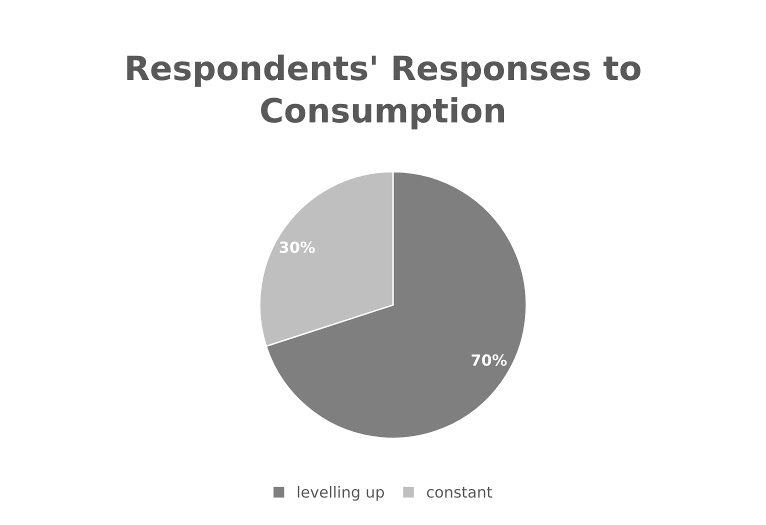 The width and height of the screenshot is (766, 525). What do you see at coordinates (297, 247) in the screenshot?
I see `data-label: 30%` at bounding box center [297, 247].